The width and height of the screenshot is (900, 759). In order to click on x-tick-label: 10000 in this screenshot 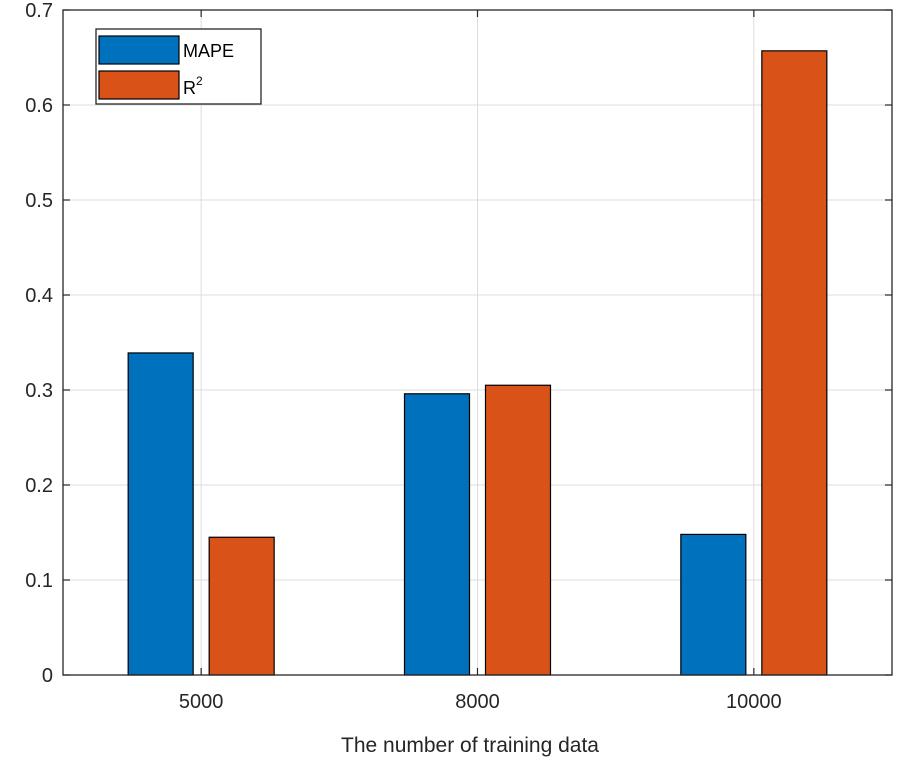, I will do `click(754, 702)`.